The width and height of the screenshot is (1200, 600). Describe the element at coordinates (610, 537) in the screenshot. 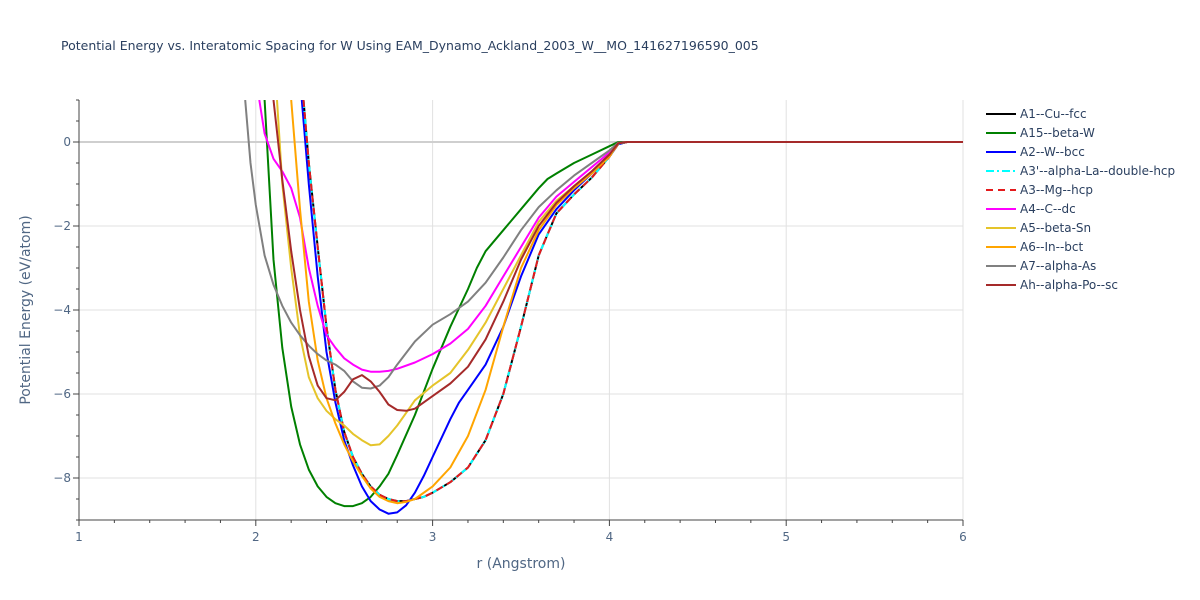

I see `x-tick-label: 4` at that location.